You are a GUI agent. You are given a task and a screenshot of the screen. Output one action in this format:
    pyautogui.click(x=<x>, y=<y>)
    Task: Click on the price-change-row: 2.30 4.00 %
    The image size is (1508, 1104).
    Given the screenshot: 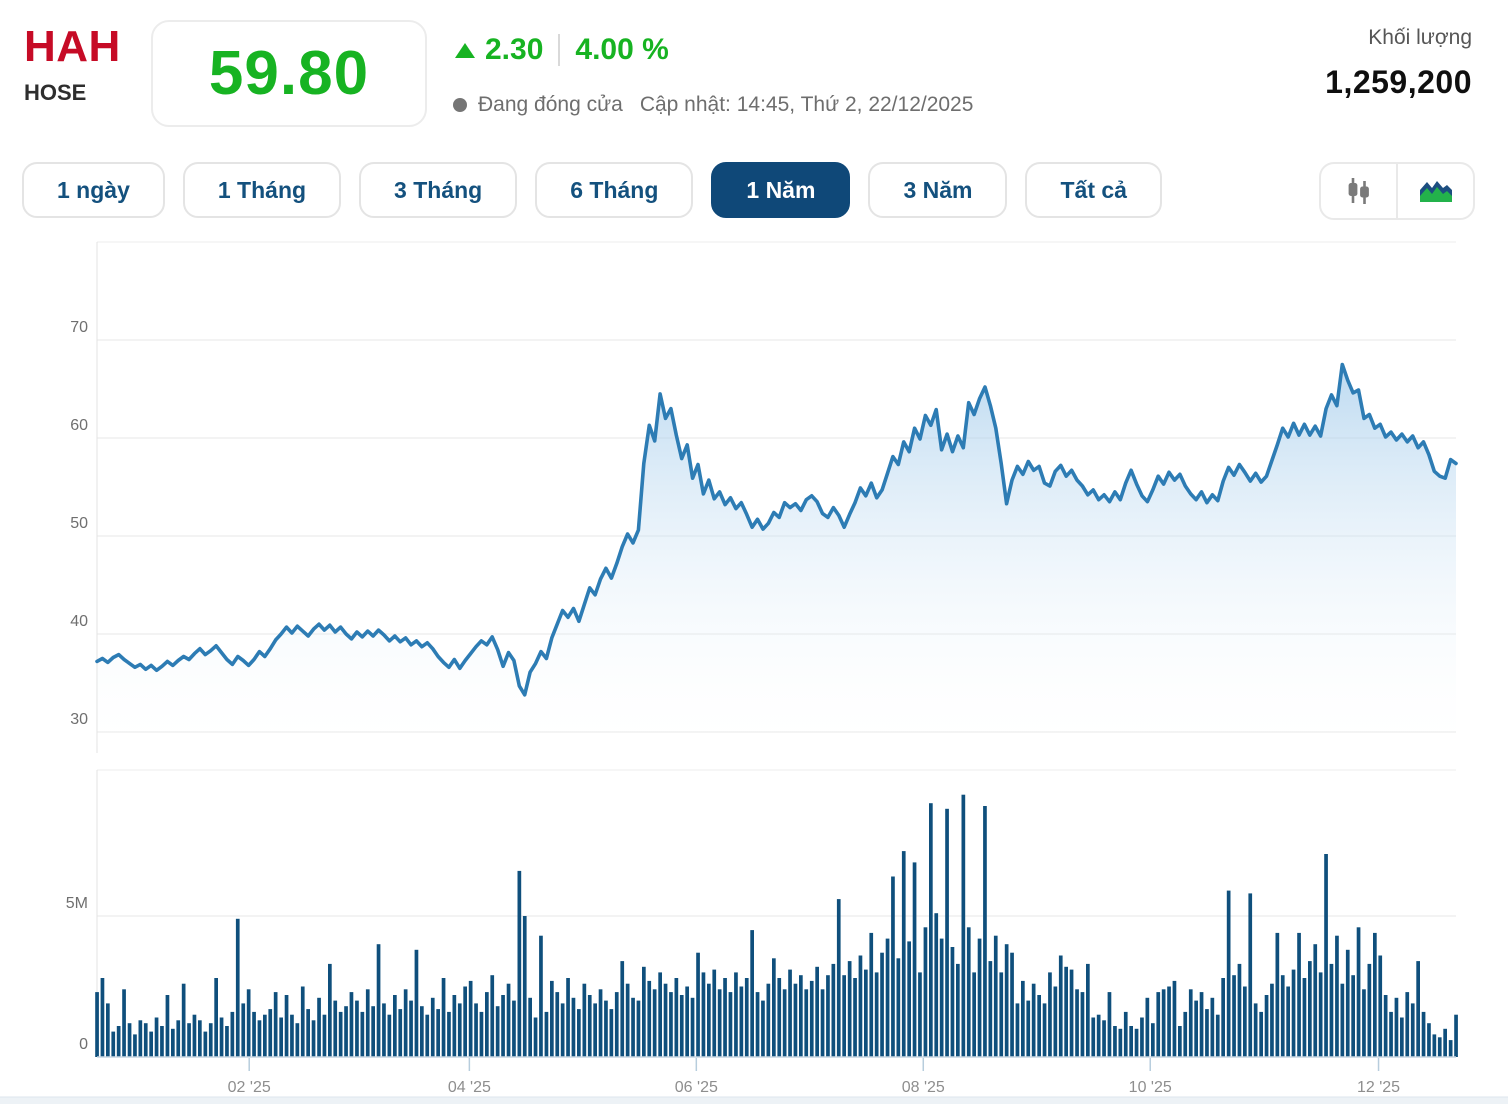 What is the action you would take?
    pyautogui.click(x=562, y=50)
    